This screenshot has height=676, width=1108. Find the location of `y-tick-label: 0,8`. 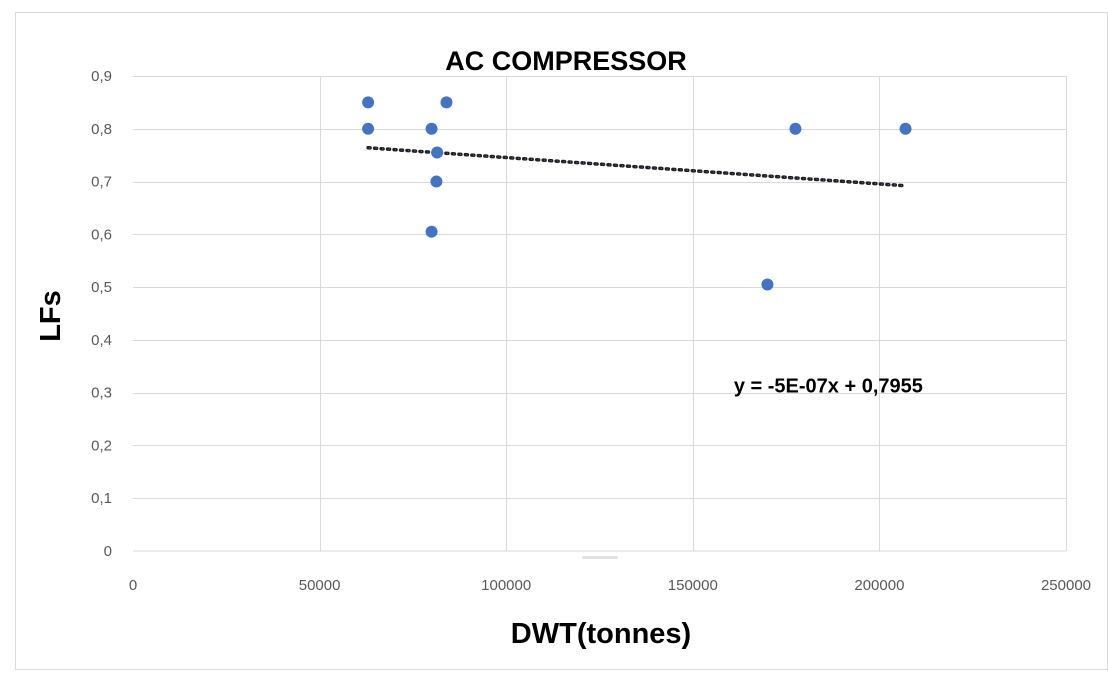

y-tick-label: 0,8 is located at coordinates (101, 129).